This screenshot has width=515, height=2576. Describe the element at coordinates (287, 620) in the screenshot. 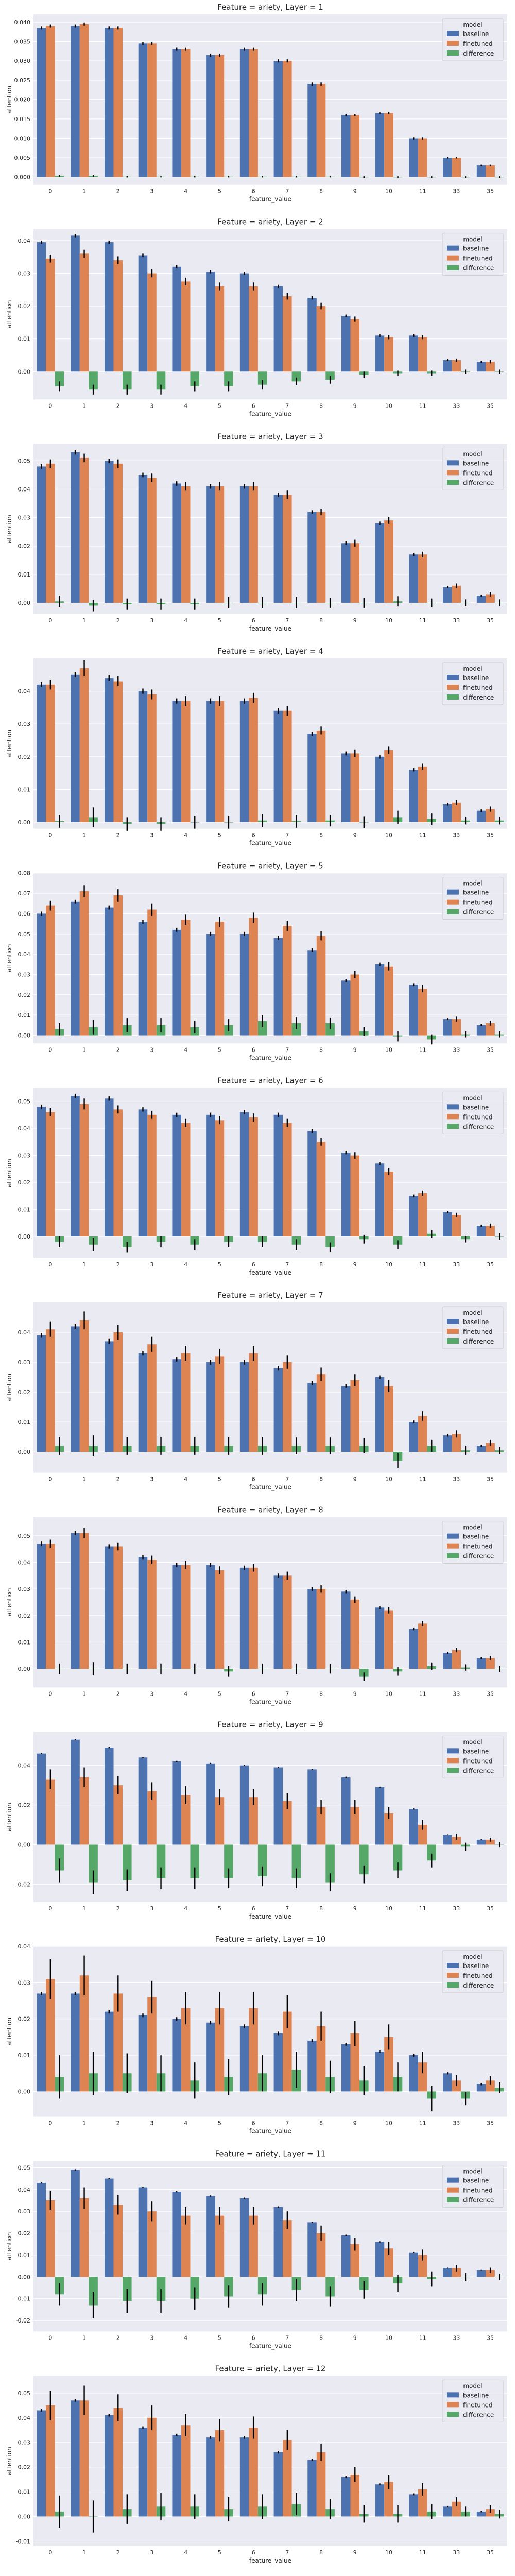

I see `x-tick-label: 7` at that location.